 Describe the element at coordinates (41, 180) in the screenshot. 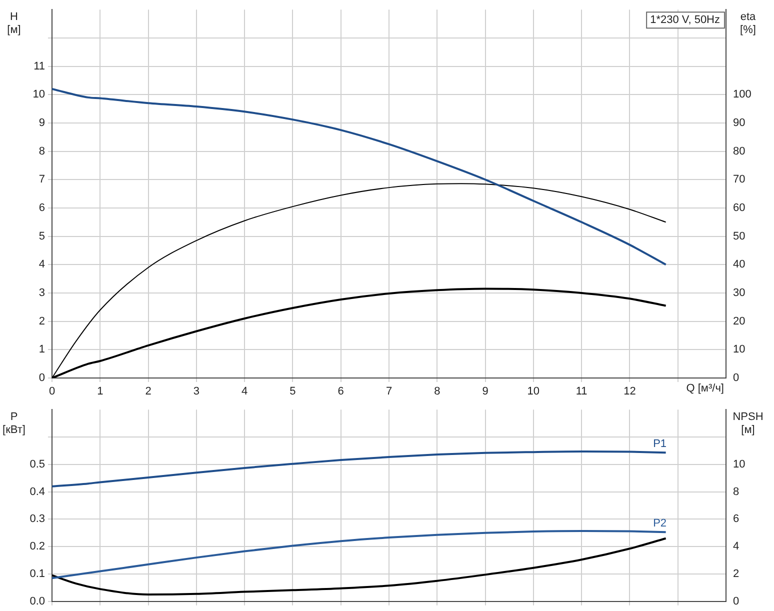

I see `y-tick-label: 7` at that location.